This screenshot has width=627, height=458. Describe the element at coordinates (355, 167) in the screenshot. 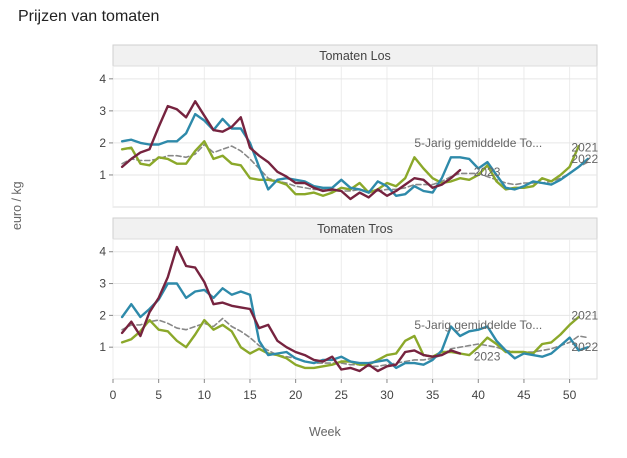

I see `series-line-avg` at that location.